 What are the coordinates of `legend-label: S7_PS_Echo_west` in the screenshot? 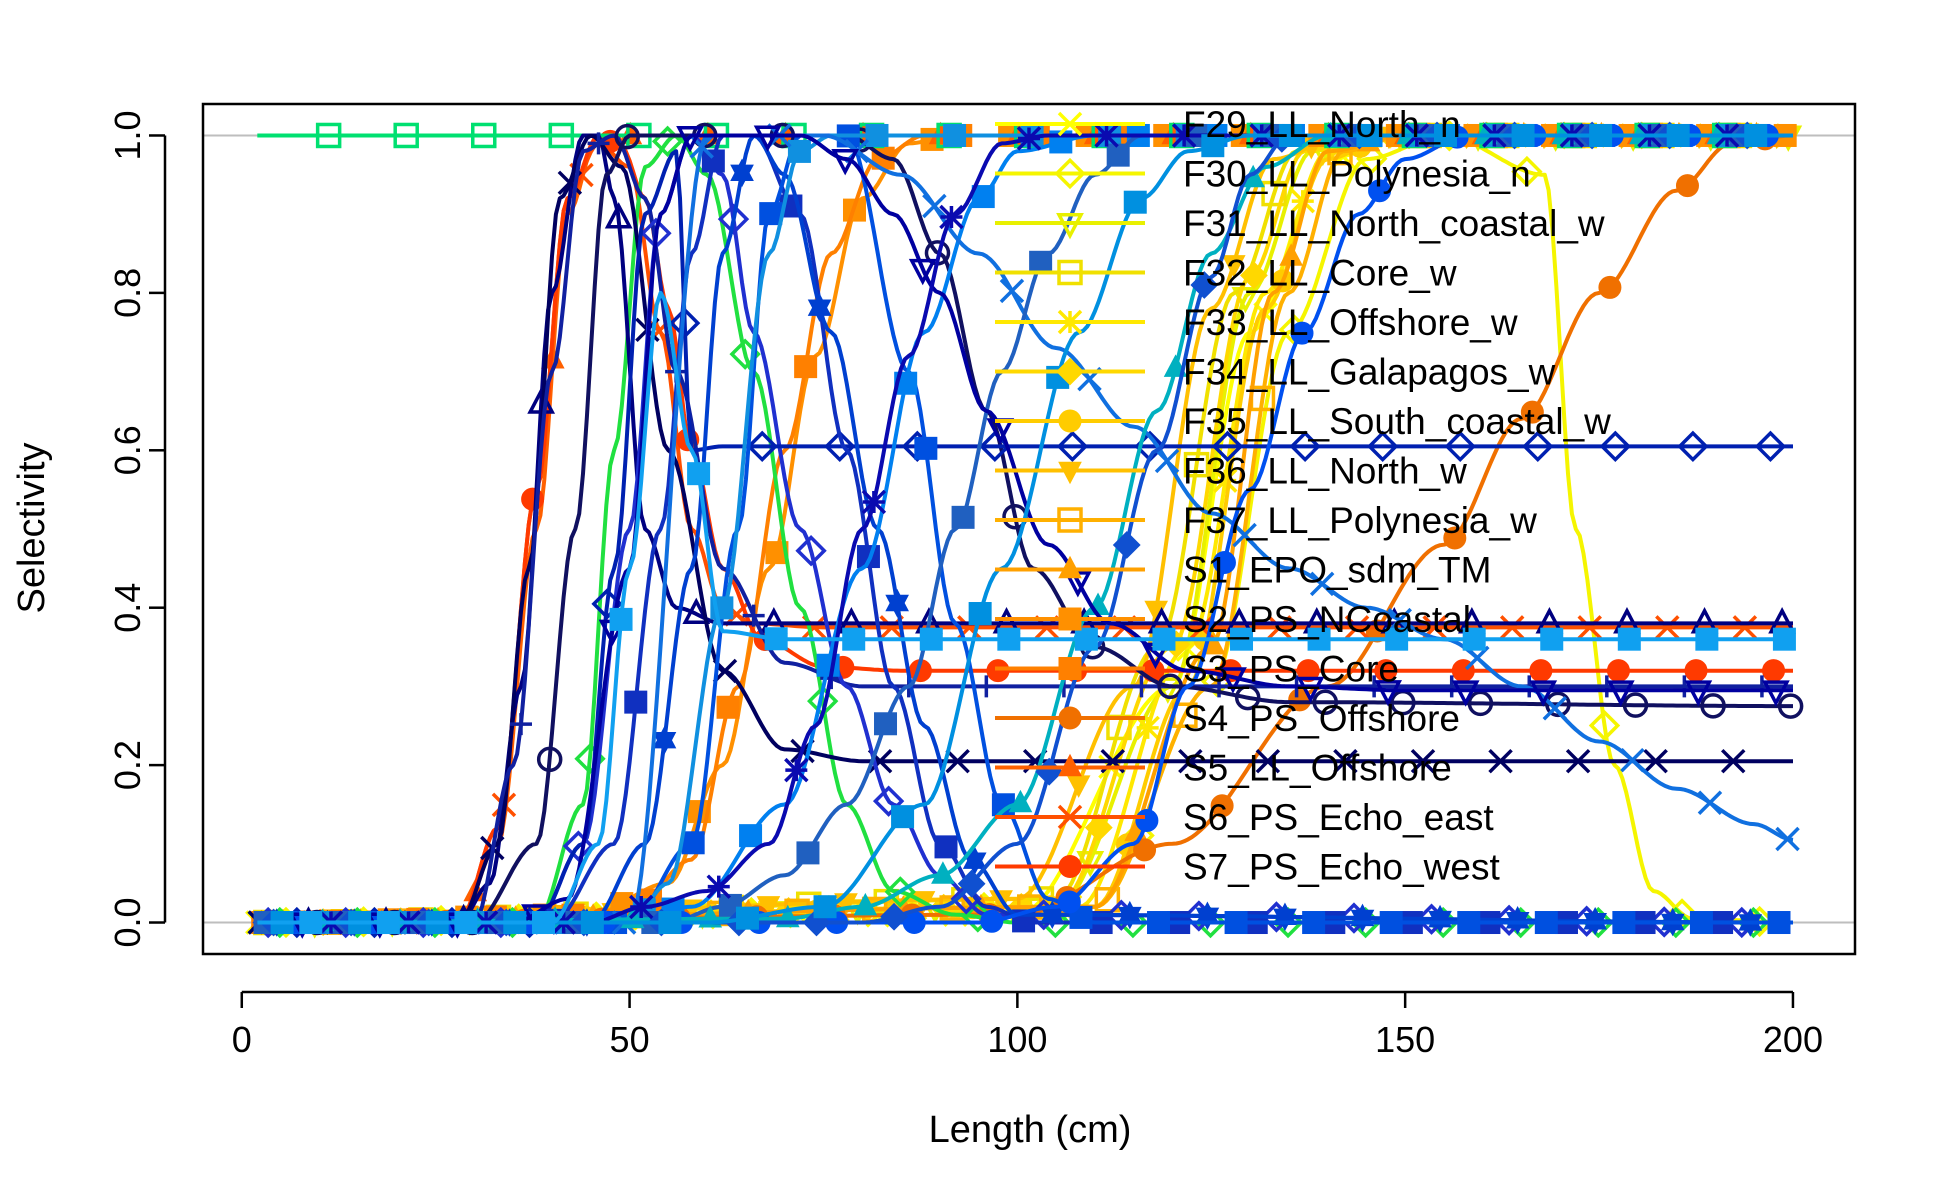 It's located at (1341, 867).